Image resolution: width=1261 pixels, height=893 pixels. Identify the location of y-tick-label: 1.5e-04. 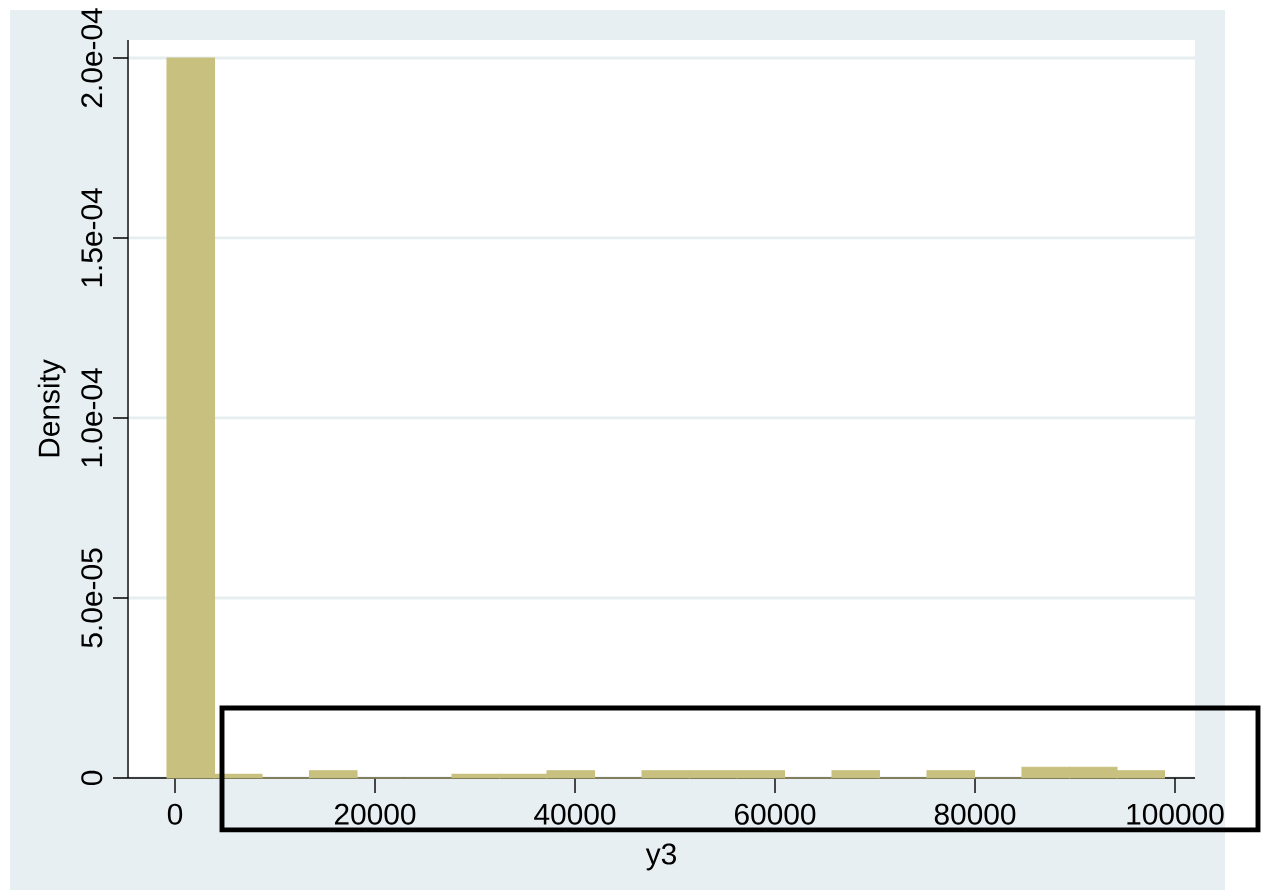
(92, 237).